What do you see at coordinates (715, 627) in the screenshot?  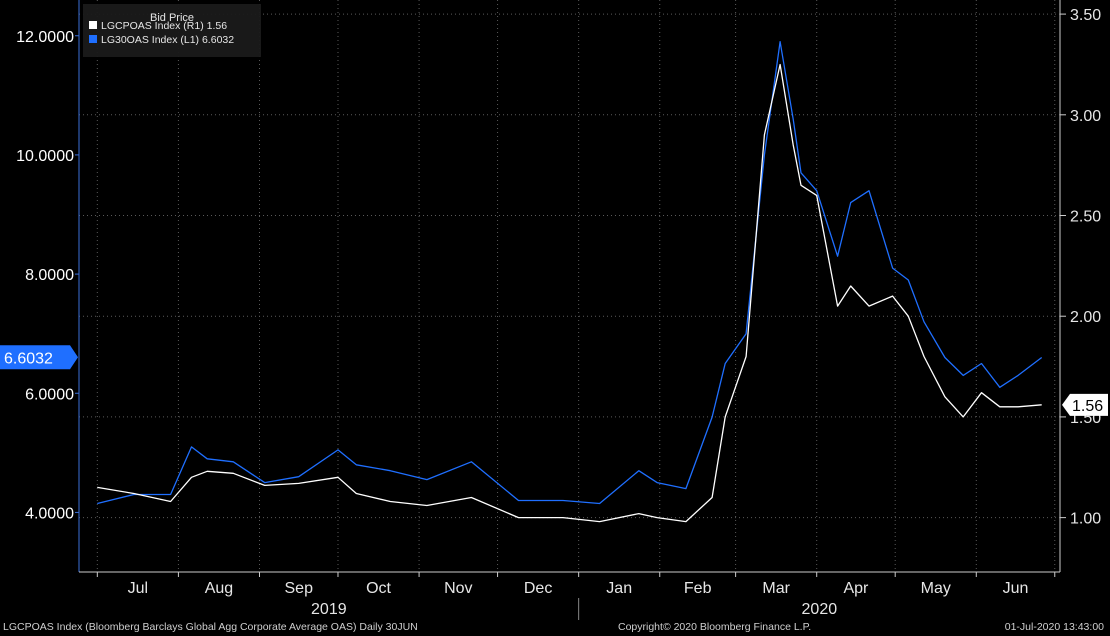 I see `footer-copyright: Copyright© 2020 Bloomberg Finance L.P.` at bounding box center [715, 627].